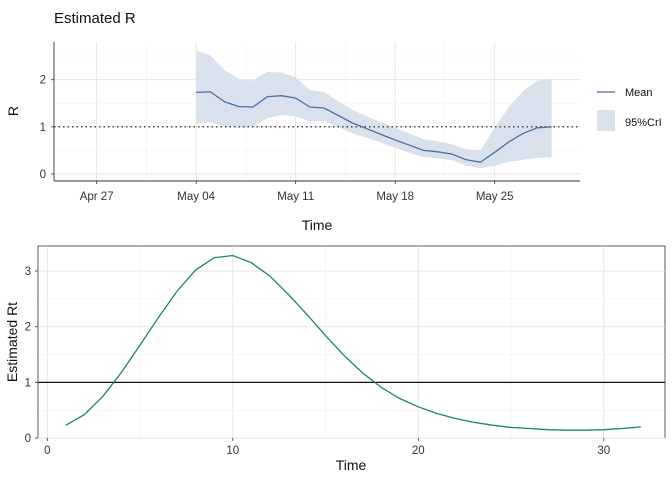 The width and height of the screenshot is (672, 480). What do you see at coordinates (232, 451) in the screenshot?
I see `bottom-x-tick-label: 10` at bounding box center [232, 451].